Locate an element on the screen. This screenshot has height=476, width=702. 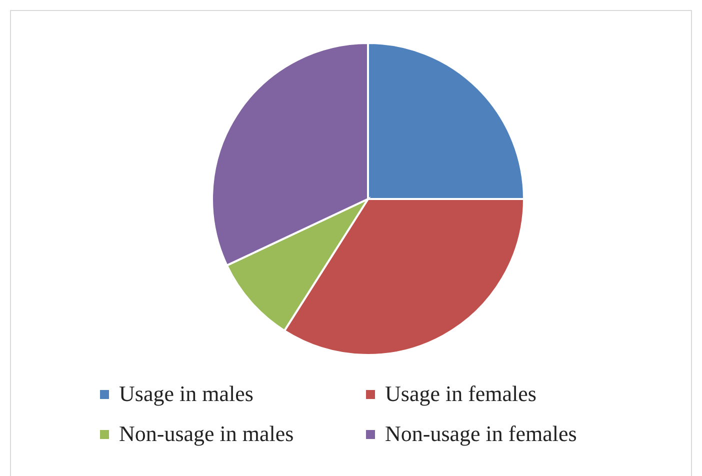
legend-label: Usage in females is located at coordinates (460, 394).